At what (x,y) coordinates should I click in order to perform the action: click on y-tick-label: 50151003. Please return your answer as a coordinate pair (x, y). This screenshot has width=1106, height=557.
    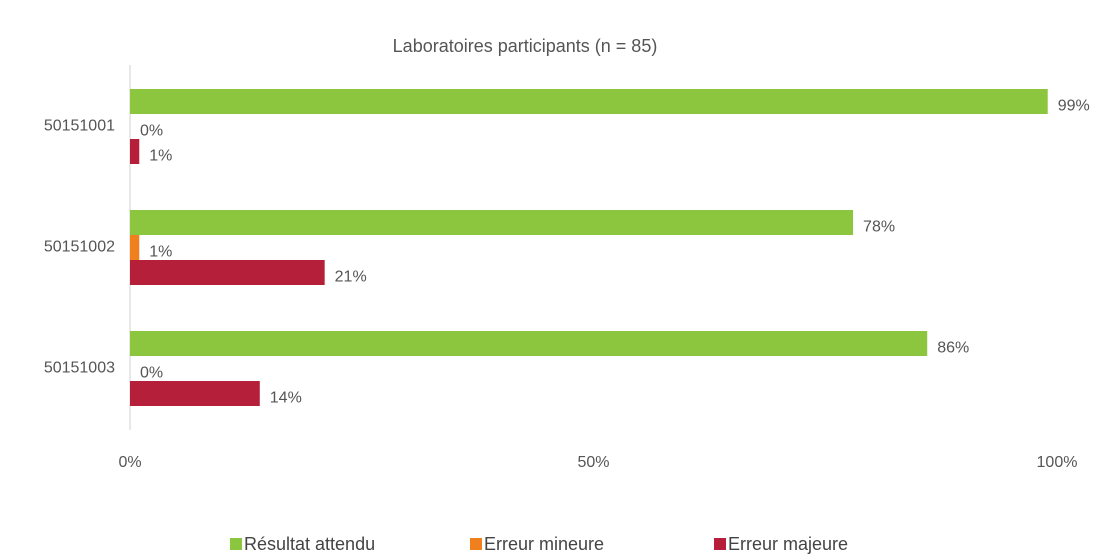
    Looking at the image, I should click on (79, 368).